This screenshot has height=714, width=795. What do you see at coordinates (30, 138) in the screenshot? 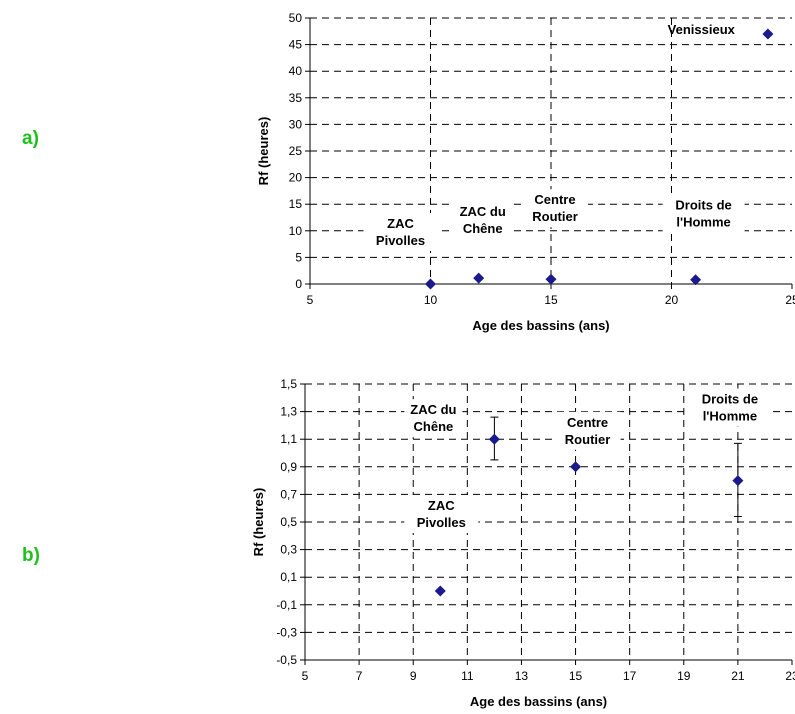
I see `panel-label-a: a)` at bounding box center [30, 138].